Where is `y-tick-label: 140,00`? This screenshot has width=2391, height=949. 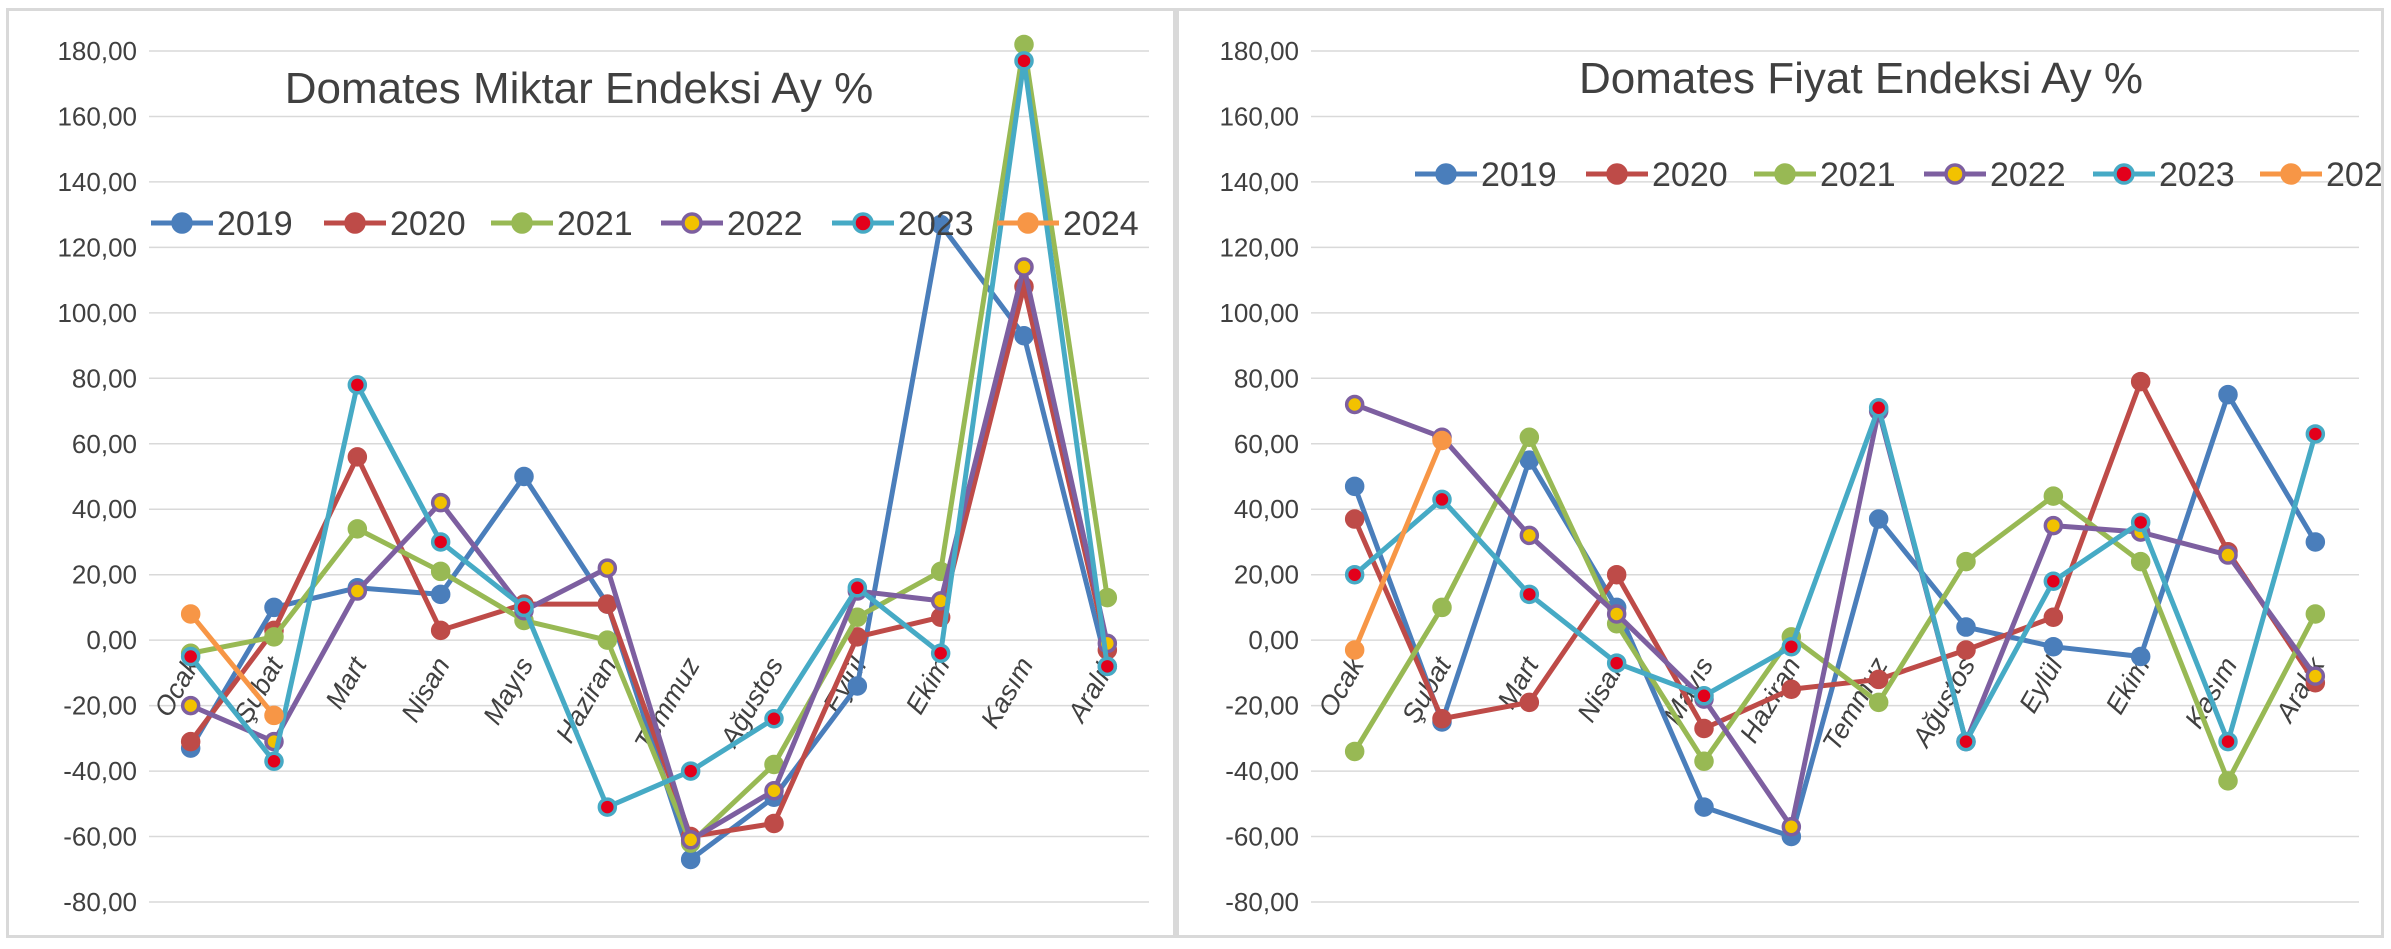
y-tick-label: 140,00 is located at coordinates (97, 182).